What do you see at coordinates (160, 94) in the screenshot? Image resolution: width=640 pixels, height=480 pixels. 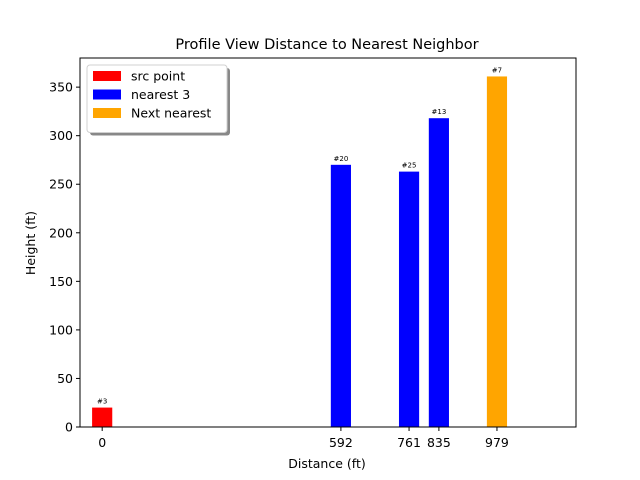 I see `legend-label: nearest 3` at bounding box center [160, 94].